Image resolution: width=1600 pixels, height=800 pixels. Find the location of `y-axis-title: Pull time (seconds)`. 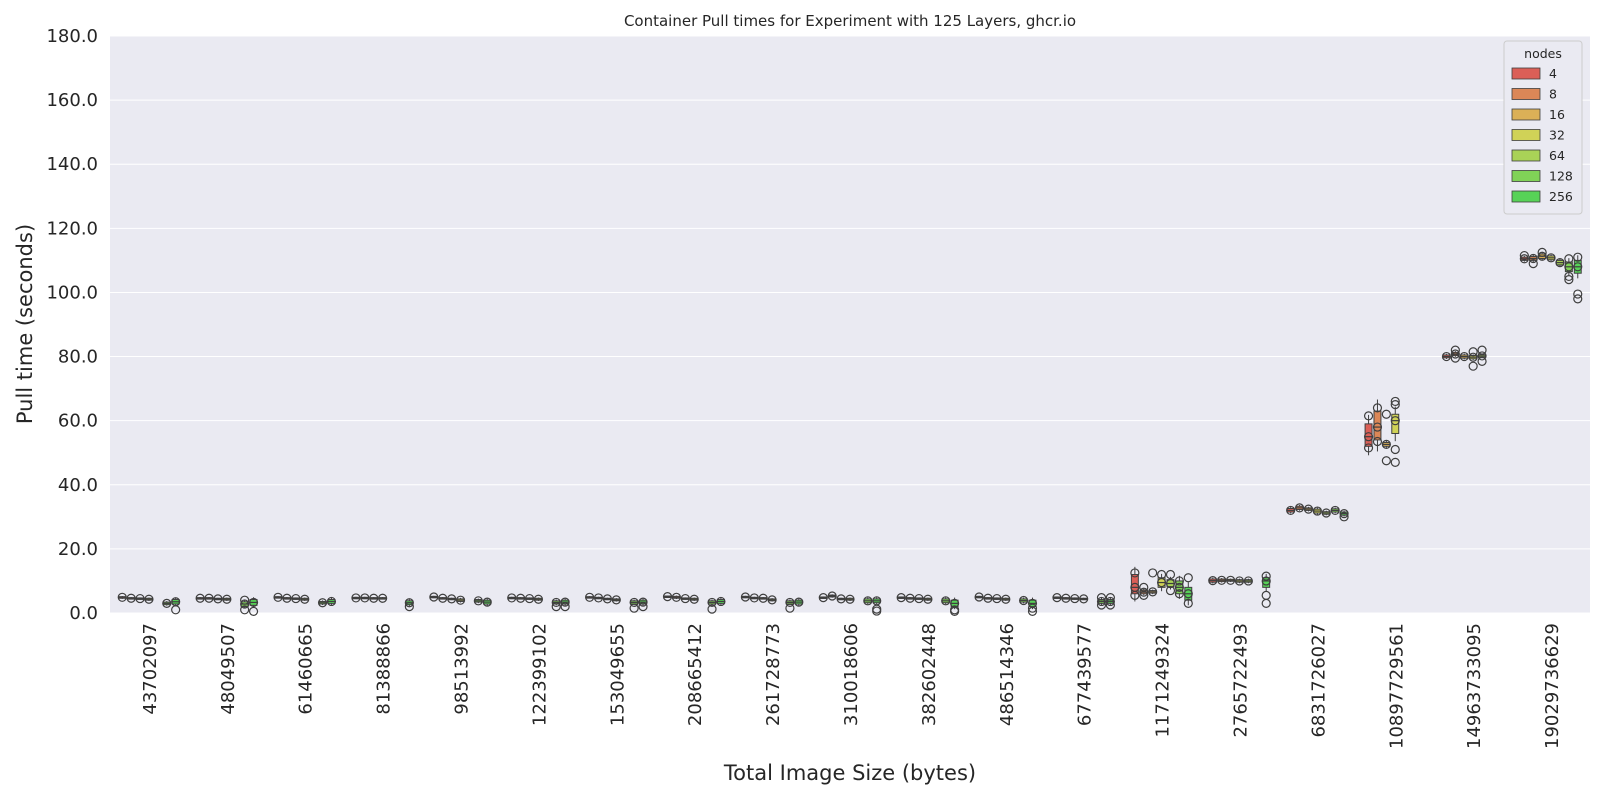

y-axis-title: Pull time (seconds) is located at coordinates (25, 324).